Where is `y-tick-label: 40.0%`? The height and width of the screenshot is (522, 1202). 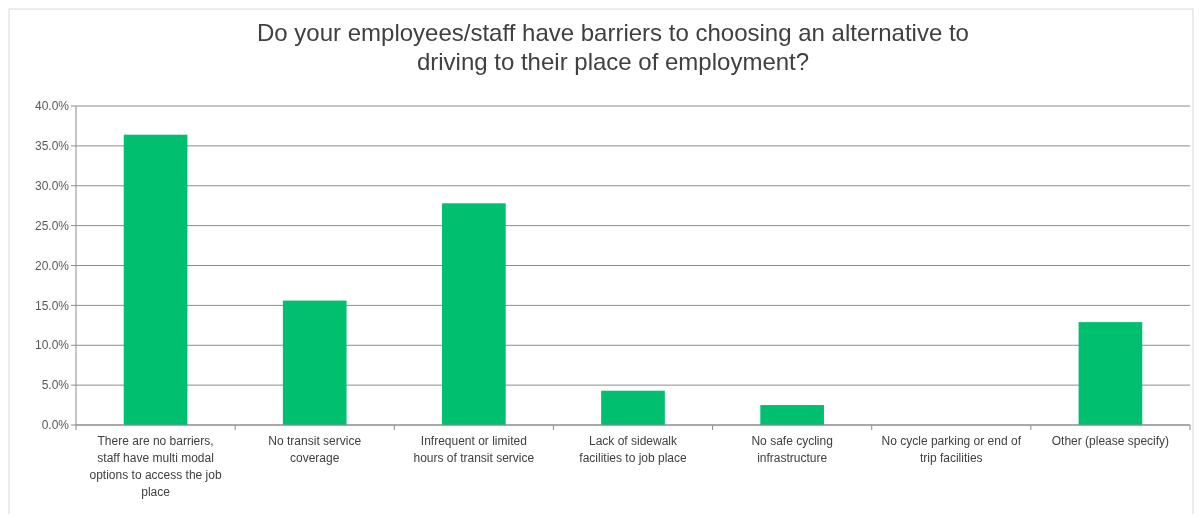 y-tick-label: 40.0% is located at coordinates (52, 106).